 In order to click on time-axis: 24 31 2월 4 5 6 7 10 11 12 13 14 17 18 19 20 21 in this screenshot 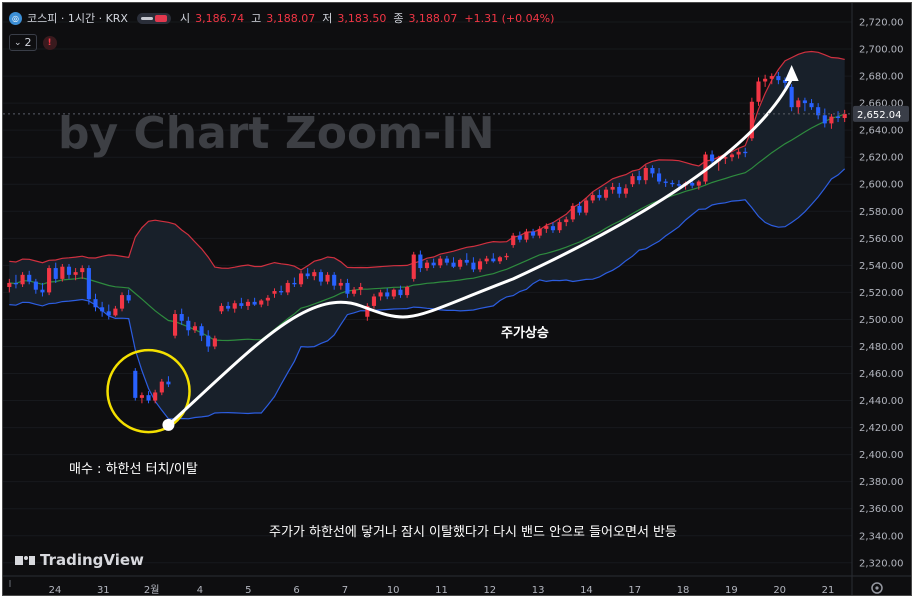, I will do `click(422, 587)`.